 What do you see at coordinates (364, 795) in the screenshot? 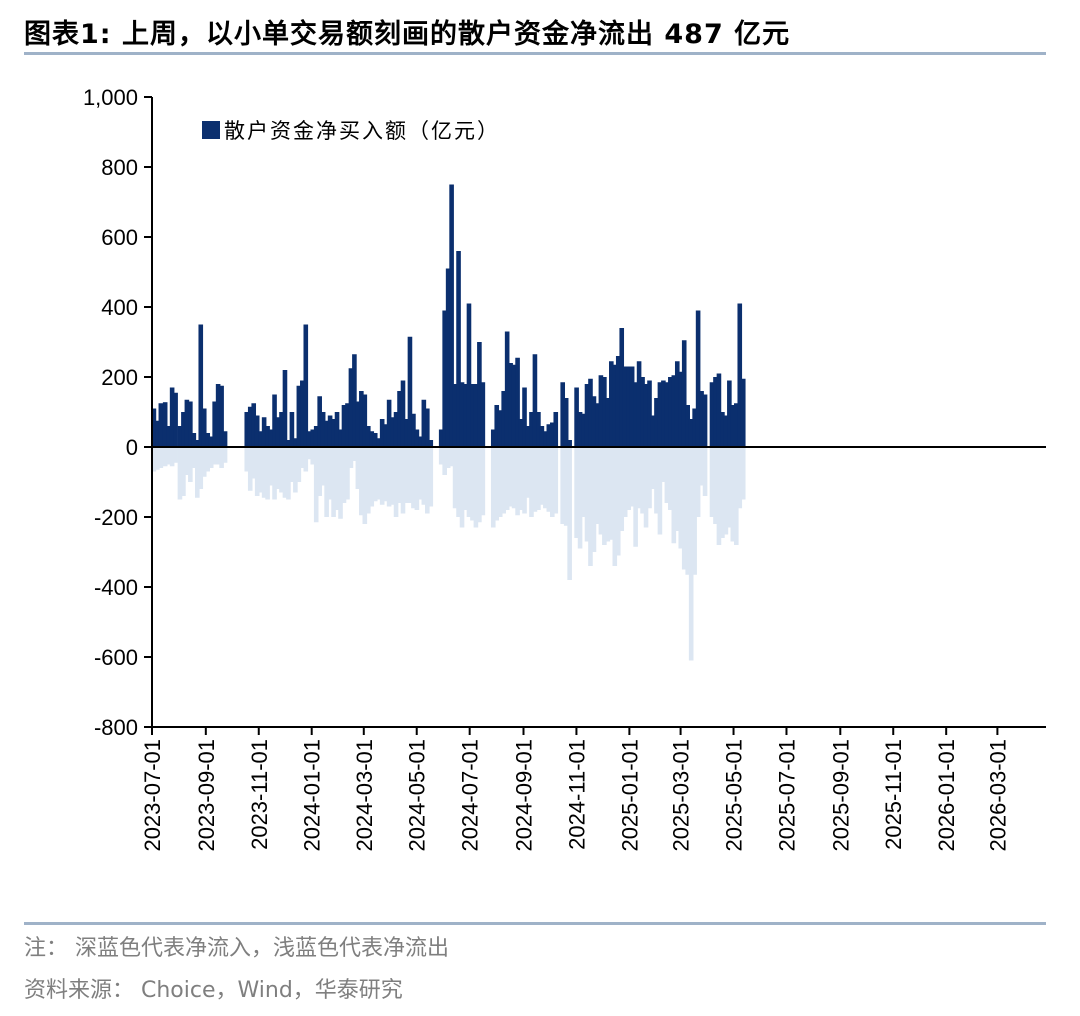
I see `x-tick-label: 2024-03-01` at bounding box center [364, 795].